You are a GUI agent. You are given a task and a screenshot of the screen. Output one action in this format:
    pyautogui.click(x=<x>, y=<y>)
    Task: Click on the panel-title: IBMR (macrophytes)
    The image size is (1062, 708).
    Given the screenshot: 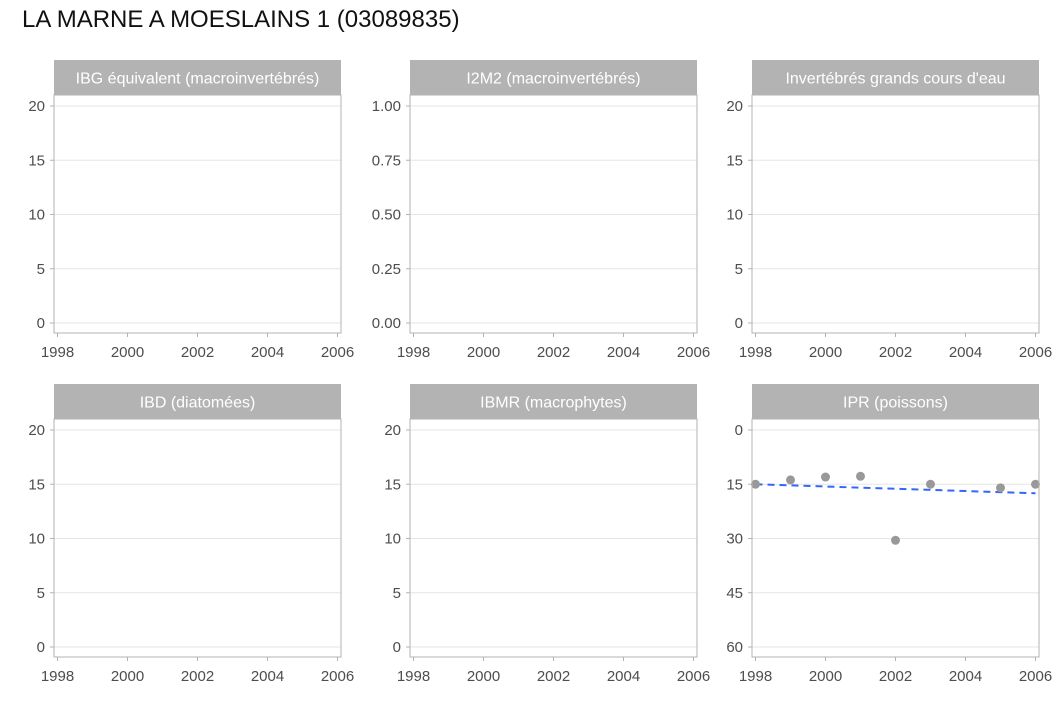 What is the action you would take?
    pyautogui.click(x=553, y=403)
    